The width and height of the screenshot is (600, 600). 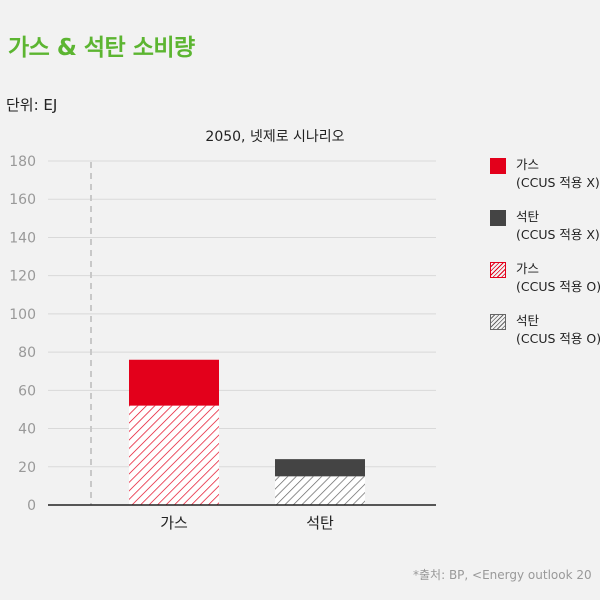 I want to click on x-category-label: 석탄, so click(x=320, y=523).